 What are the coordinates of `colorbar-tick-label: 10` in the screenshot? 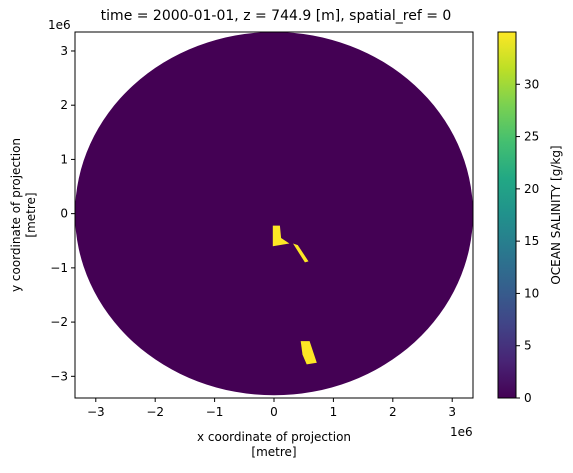 It's located at (531, 293).